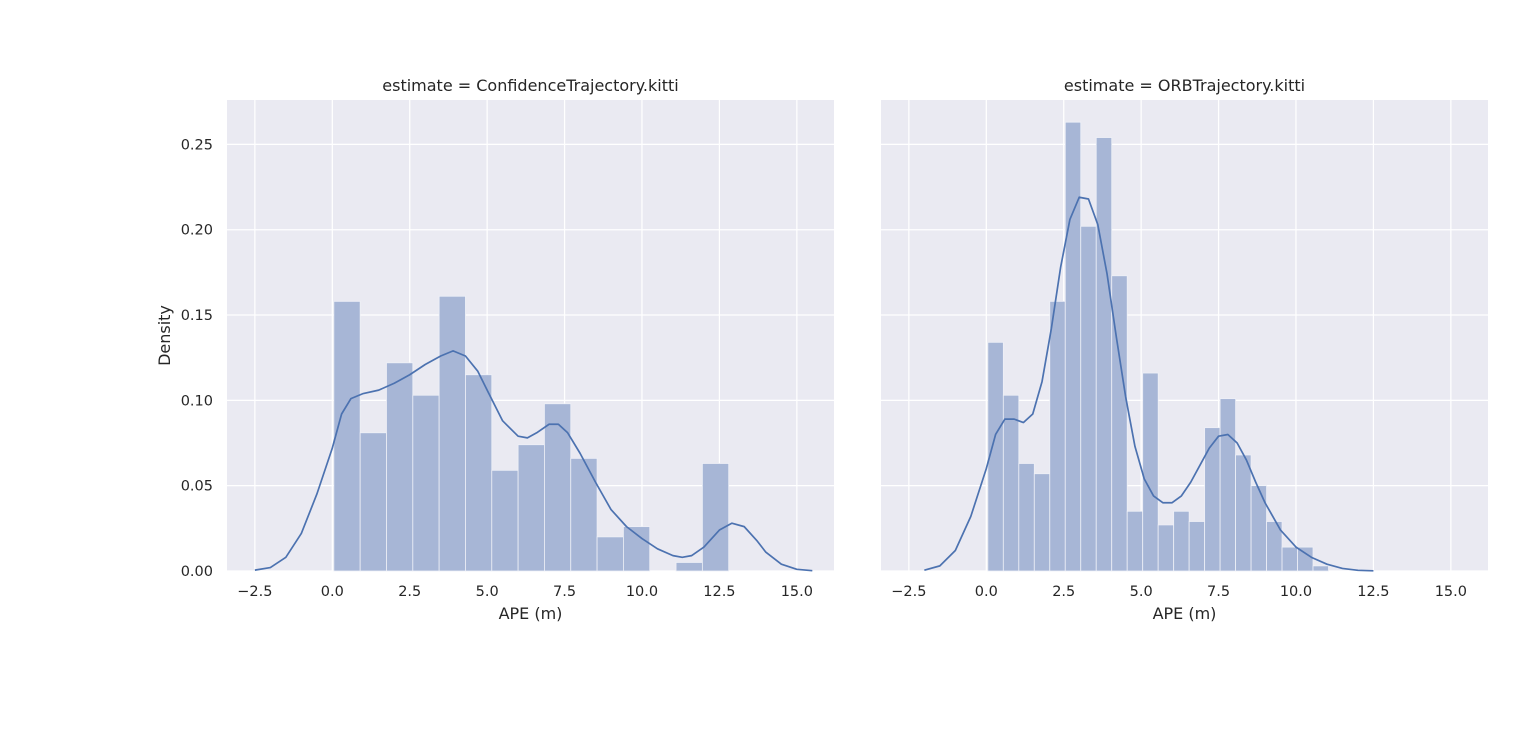 The height and width of the screenshot is (744, 1534). I want to click on panel-title: estimate = ConfidenceTrajectory.kitti, so click(530, 85).